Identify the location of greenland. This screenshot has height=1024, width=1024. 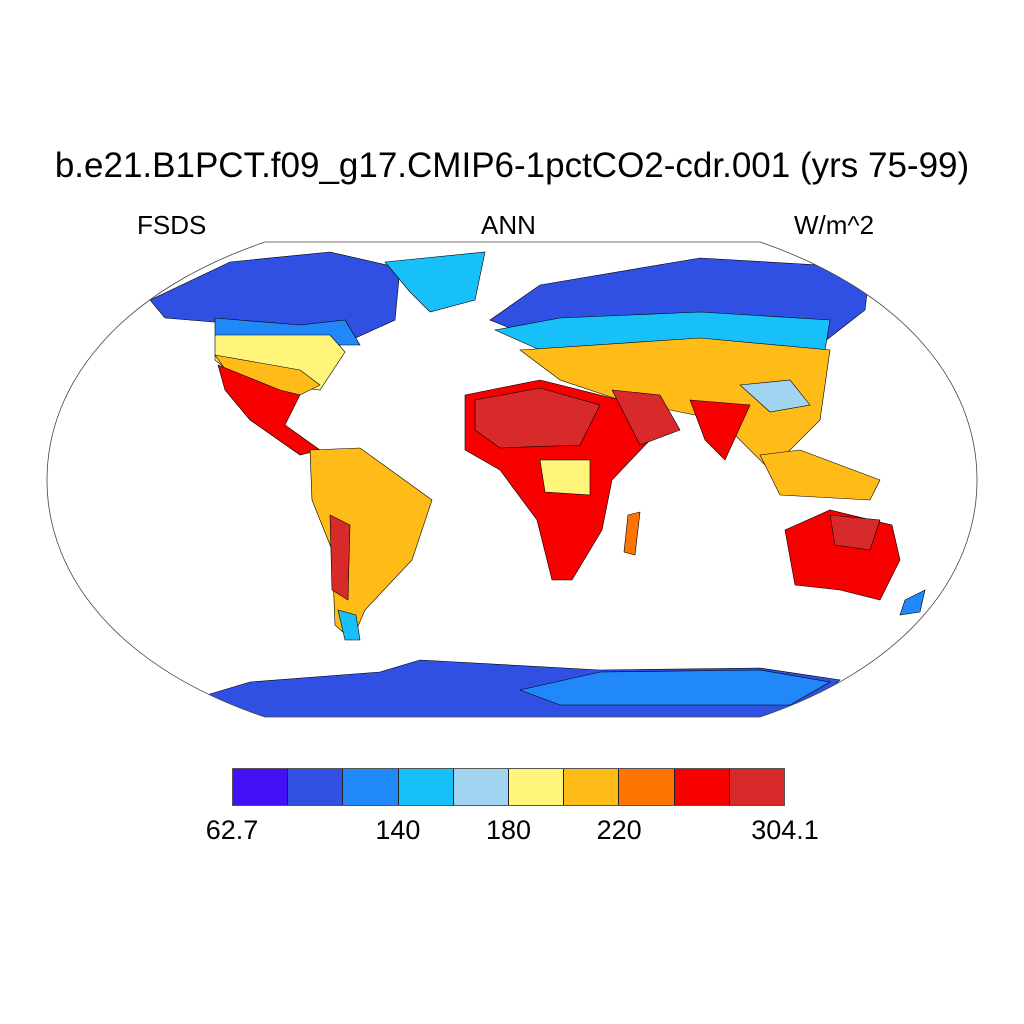
(435, 282).